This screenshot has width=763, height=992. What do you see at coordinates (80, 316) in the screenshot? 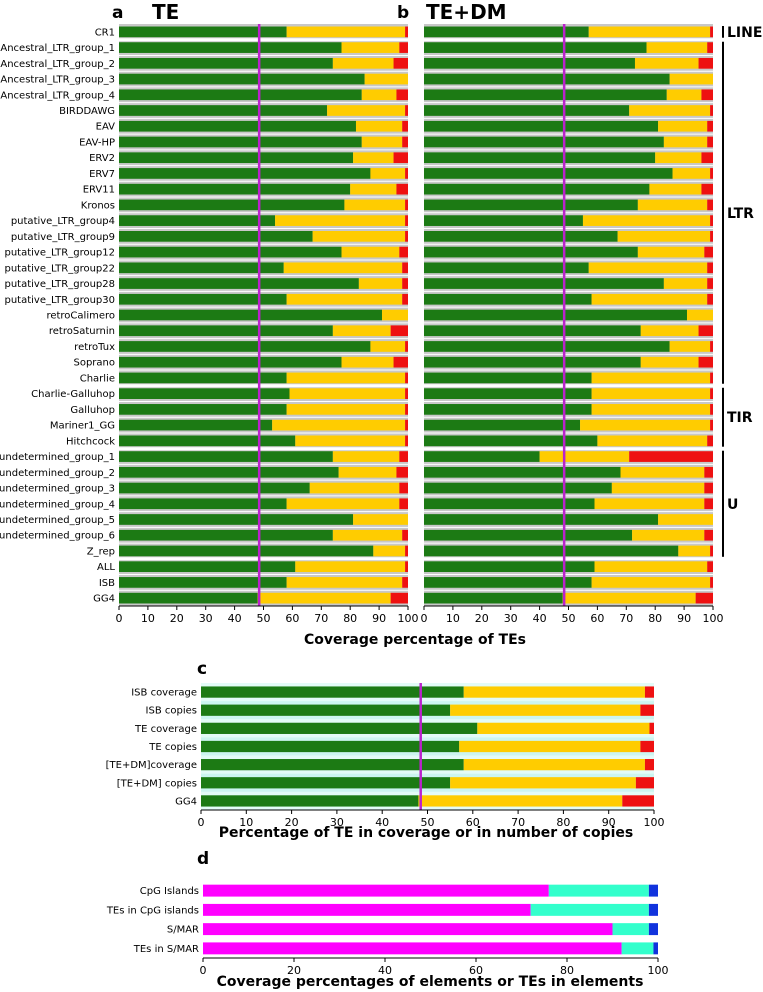
I see `category-label: retroCalimero` at bounding box center [80, 316].